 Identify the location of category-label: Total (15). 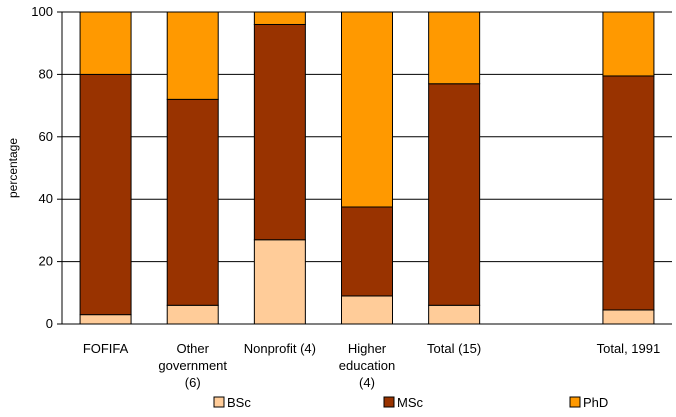
(454, 348).